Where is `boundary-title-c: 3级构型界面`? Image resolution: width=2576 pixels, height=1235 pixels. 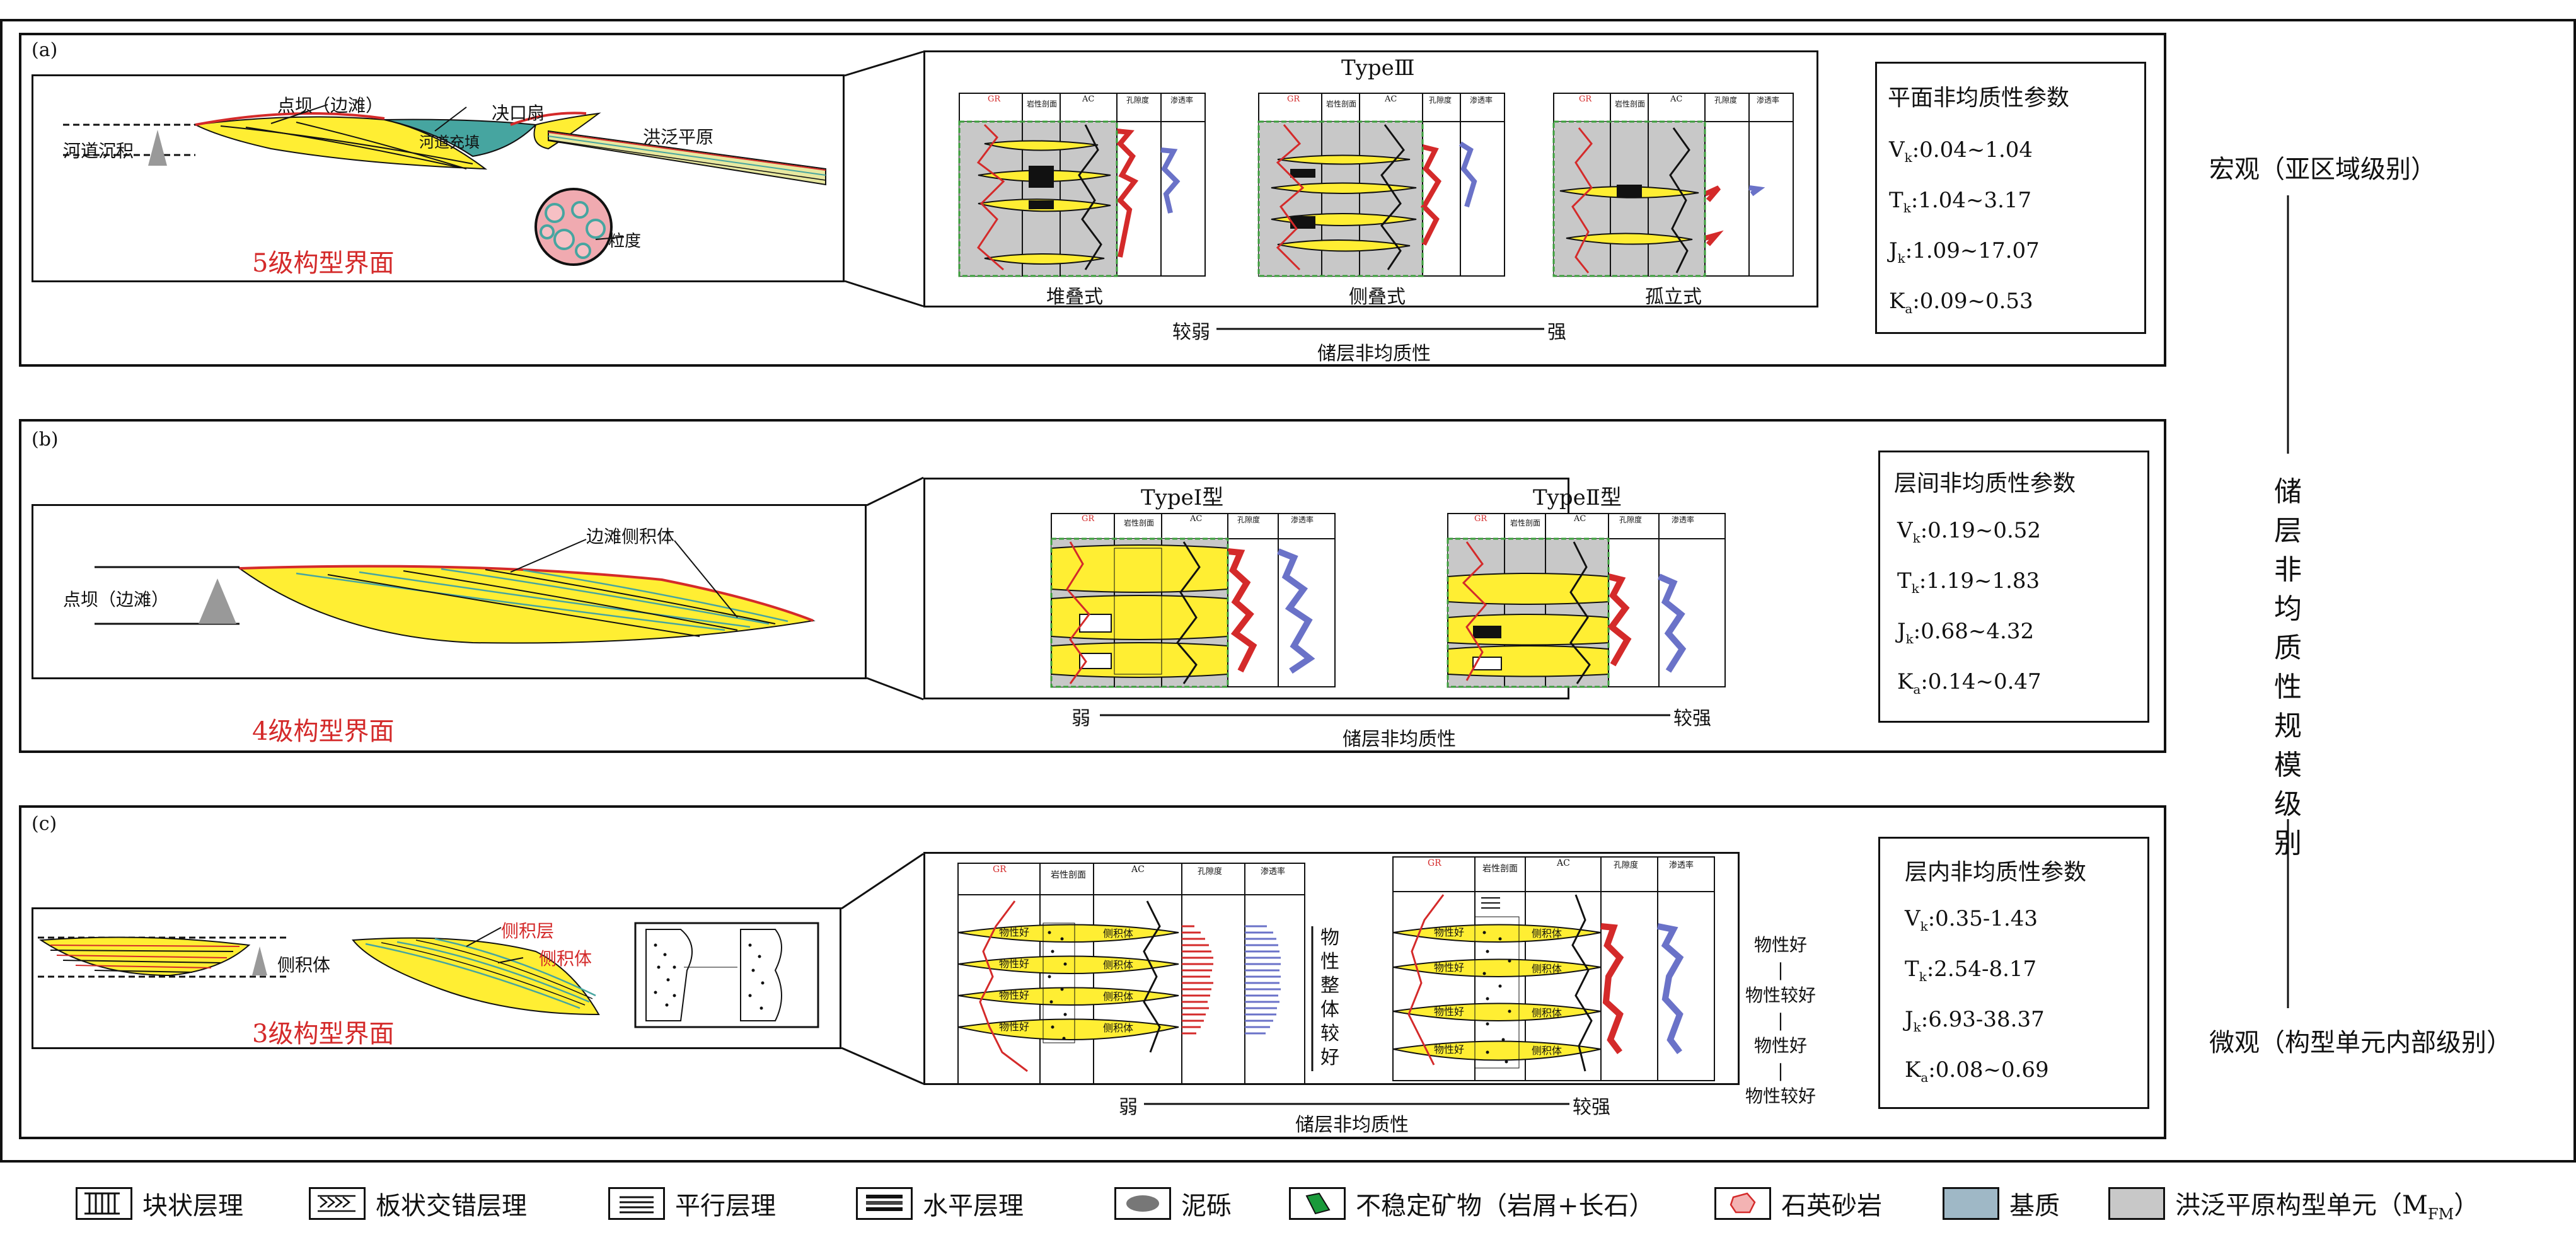
boundary-title-c: 3级构型界面 is located at coordinates (323, 1034).